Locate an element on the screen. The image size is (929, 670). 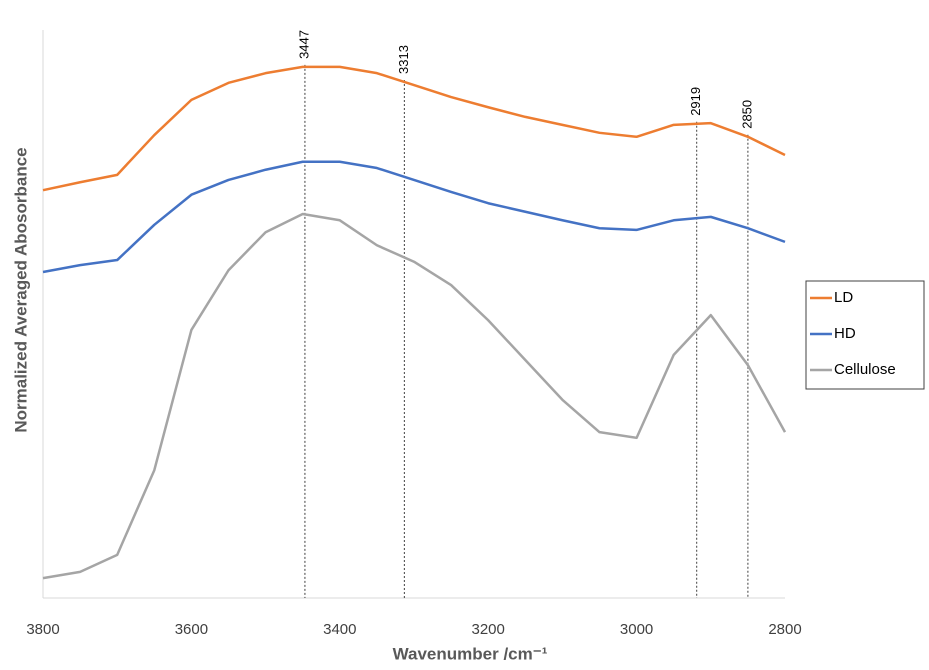
x-axis-title: Wavenumber /cm⁻¹ is located at coordinates (470, 653).